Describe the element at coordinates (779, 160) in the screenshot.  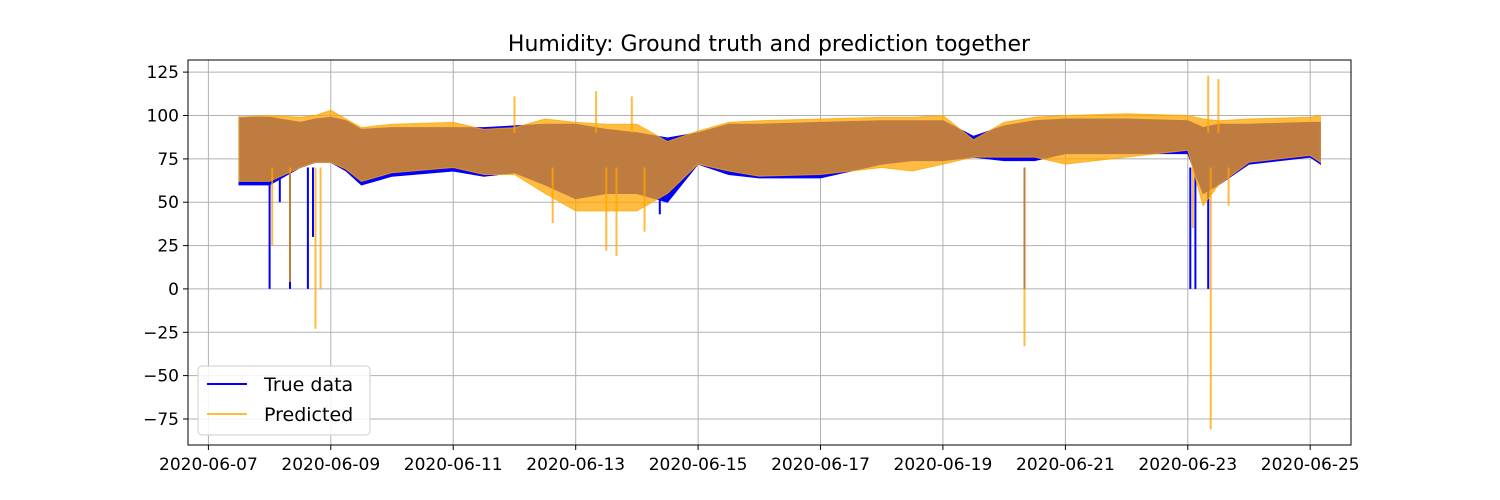
I see `series-band-predicted` at that location.